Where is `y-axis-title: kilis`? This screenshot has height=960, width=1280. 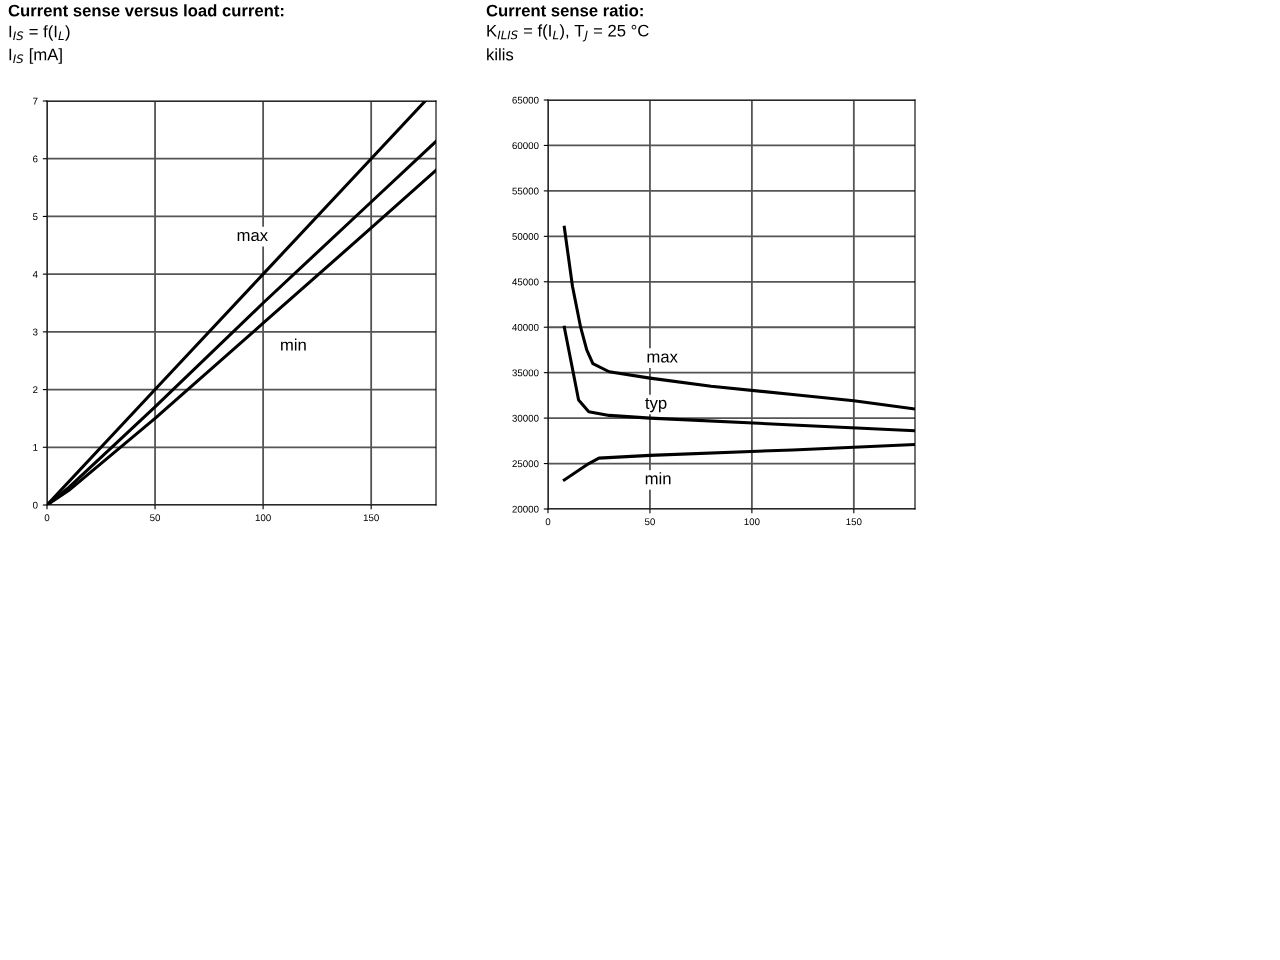
y-axis-title: kilis is located at coordinates (500, 54).